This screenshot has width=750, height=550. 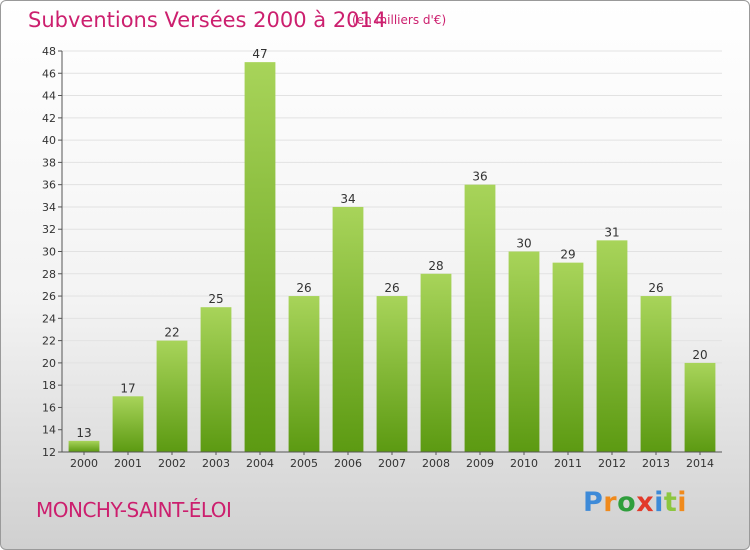 What do you see at coordinates (215, 299) in the screenshot?
I see `data-label: 25` at bounding box center [215, 299].